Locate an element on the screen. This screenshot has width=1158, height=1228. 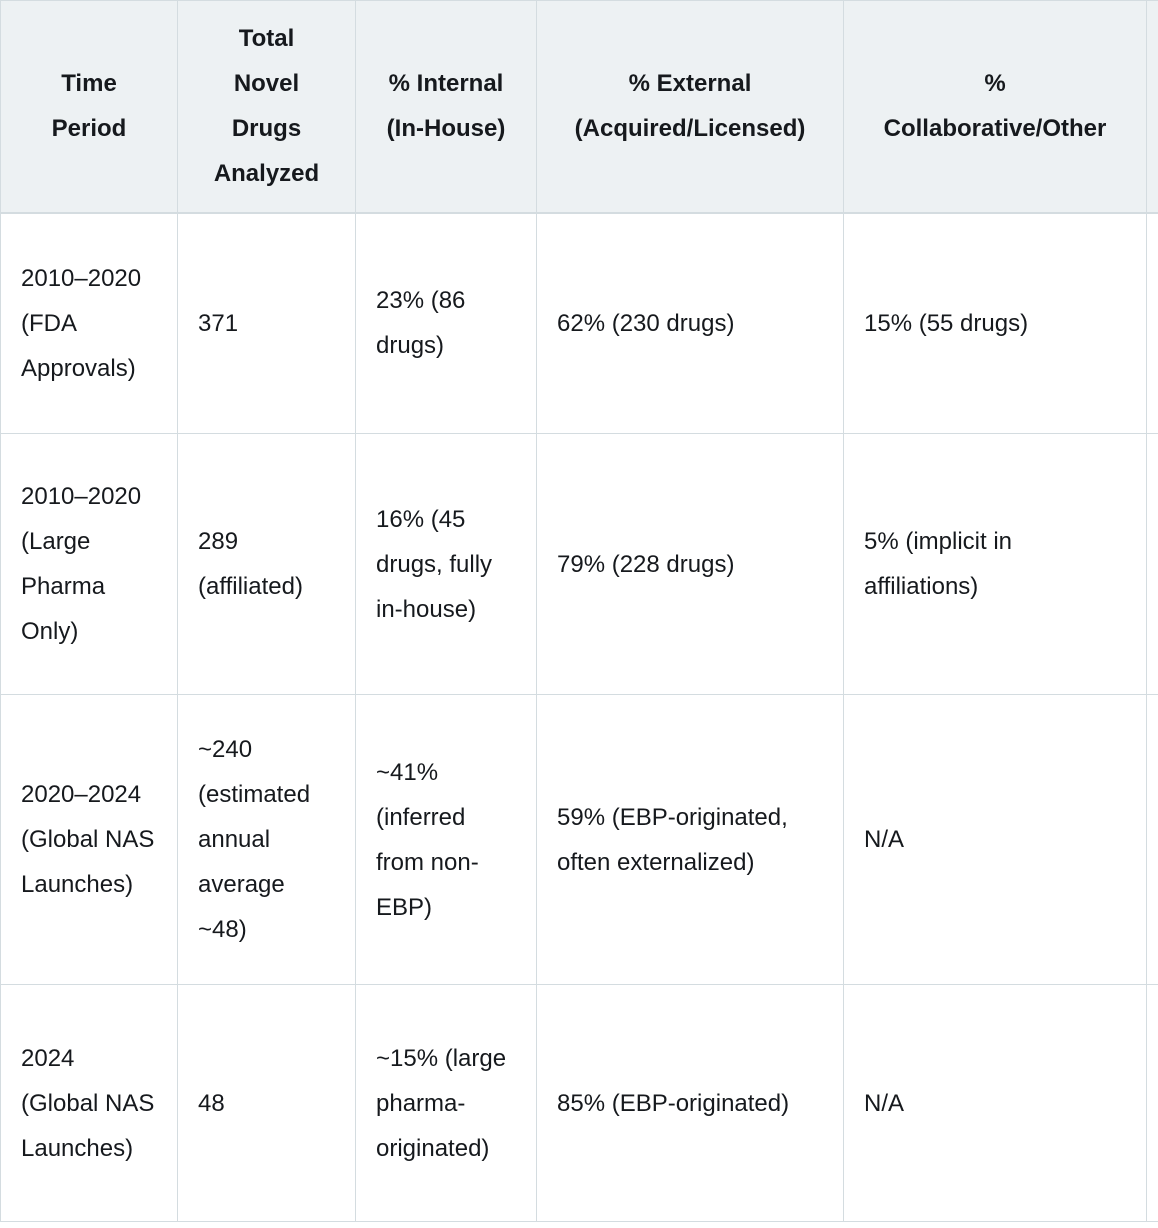
table-cell-time-period: 2010–2020 (FDA Approvals) is located at coordinates (89, 323).